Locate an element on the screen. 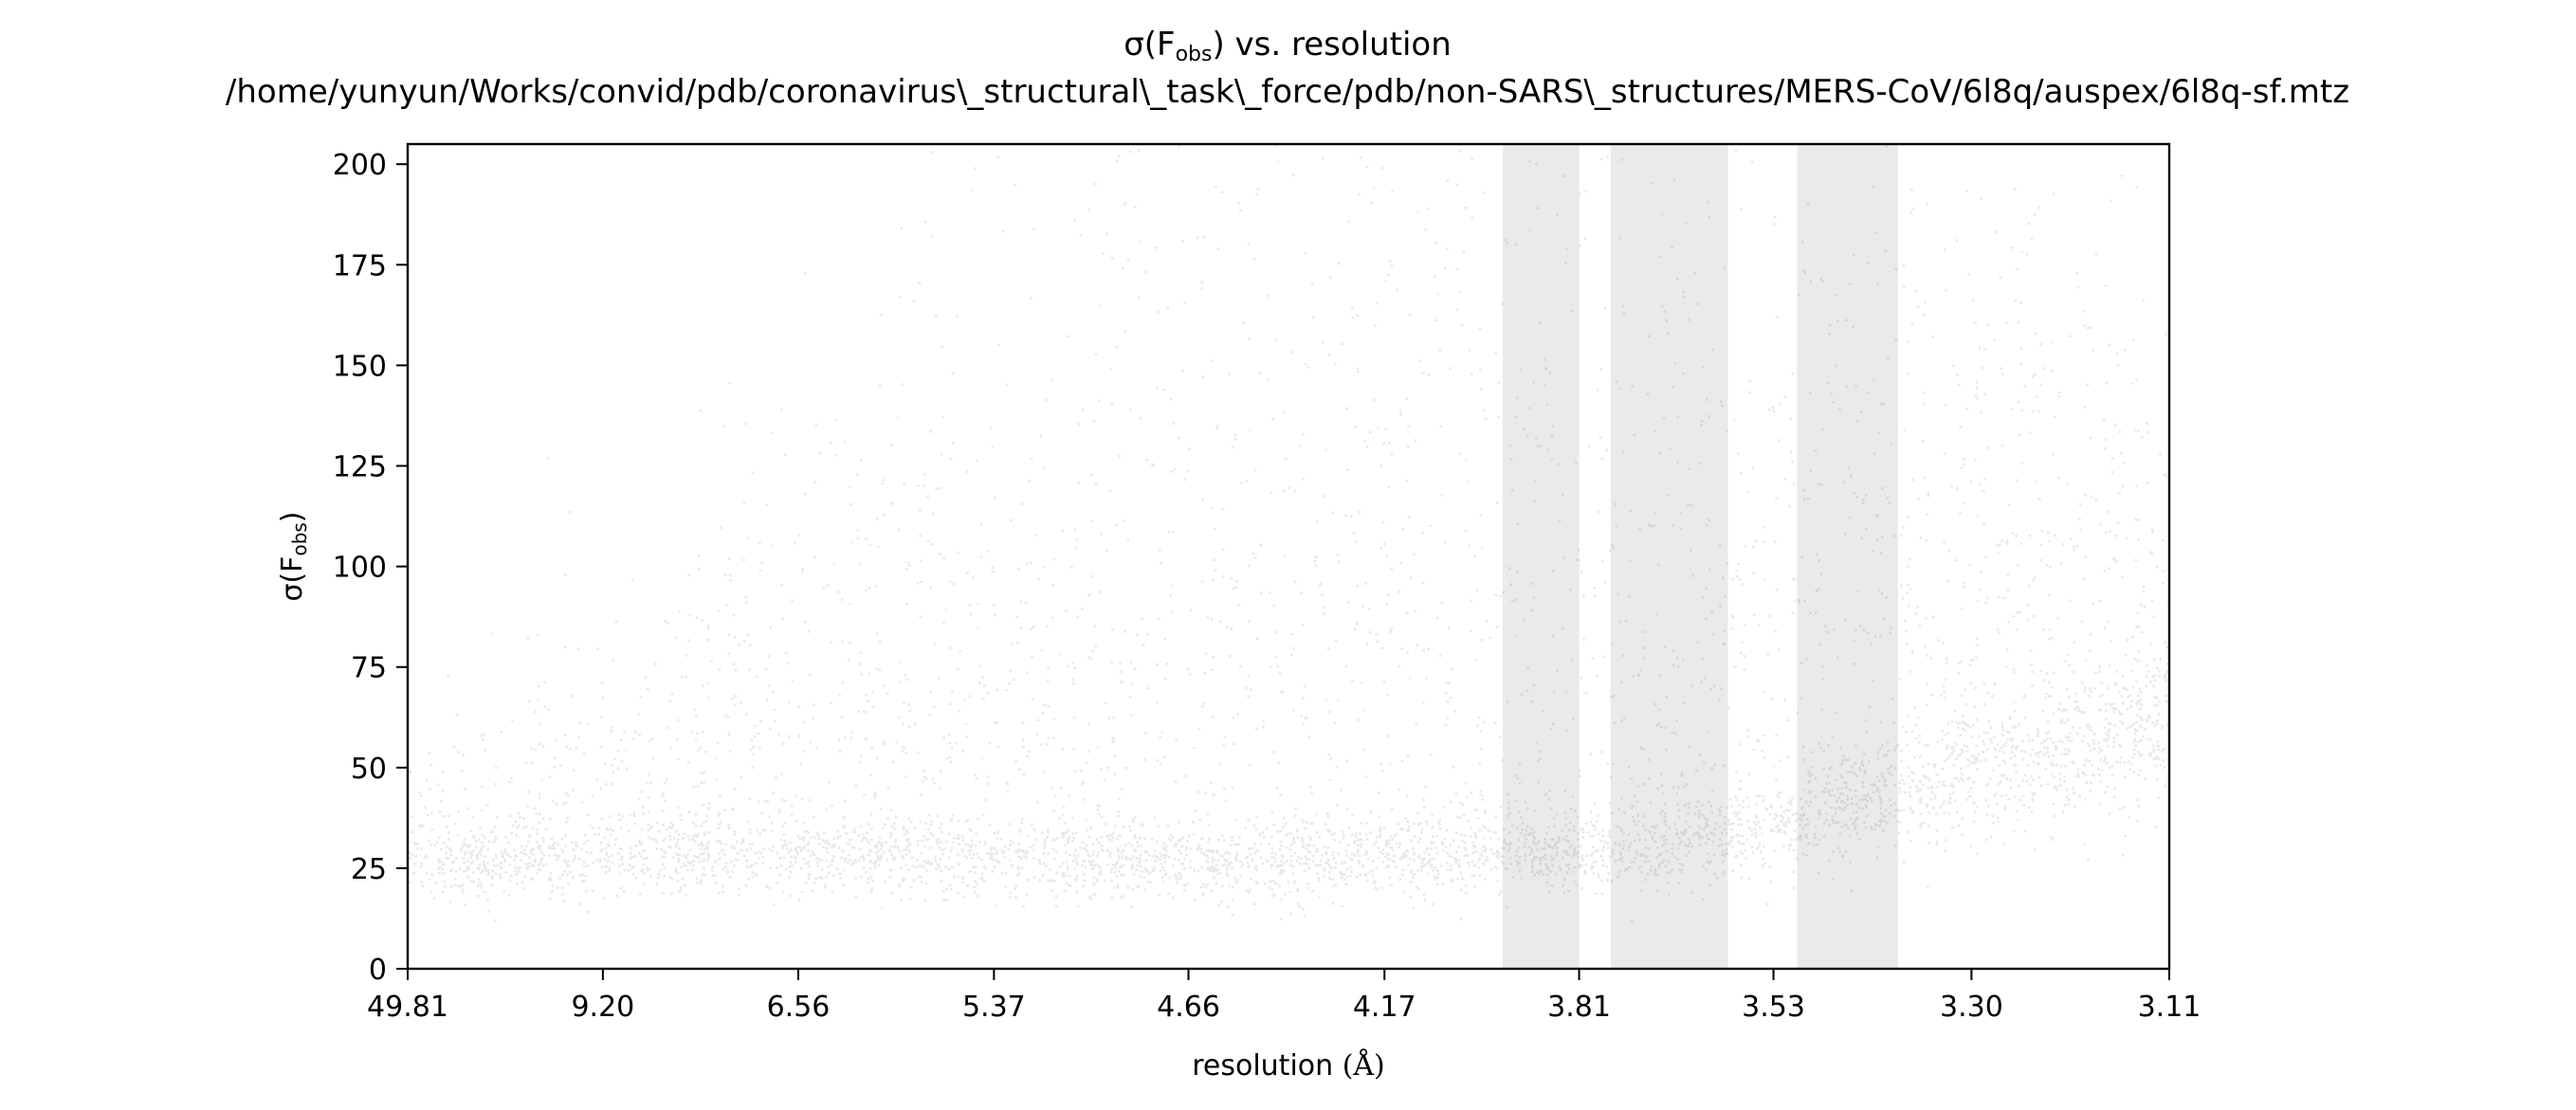  y-tick-label: 100 is located at coordinates (360, 568).